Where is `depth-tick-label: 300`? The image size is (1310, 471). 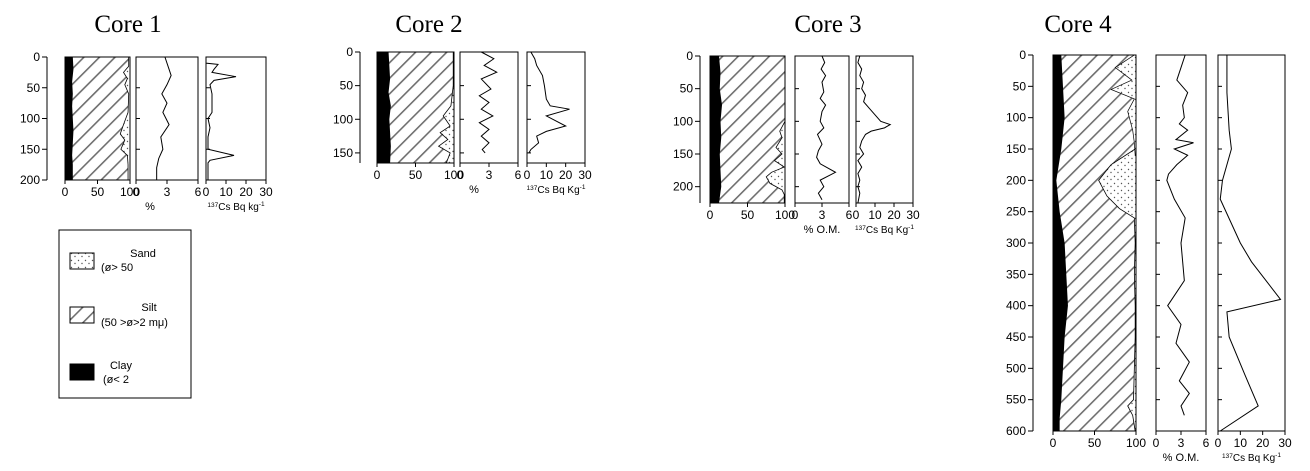 depth-tick-label: 300 is located at coordinates (1016, 243).